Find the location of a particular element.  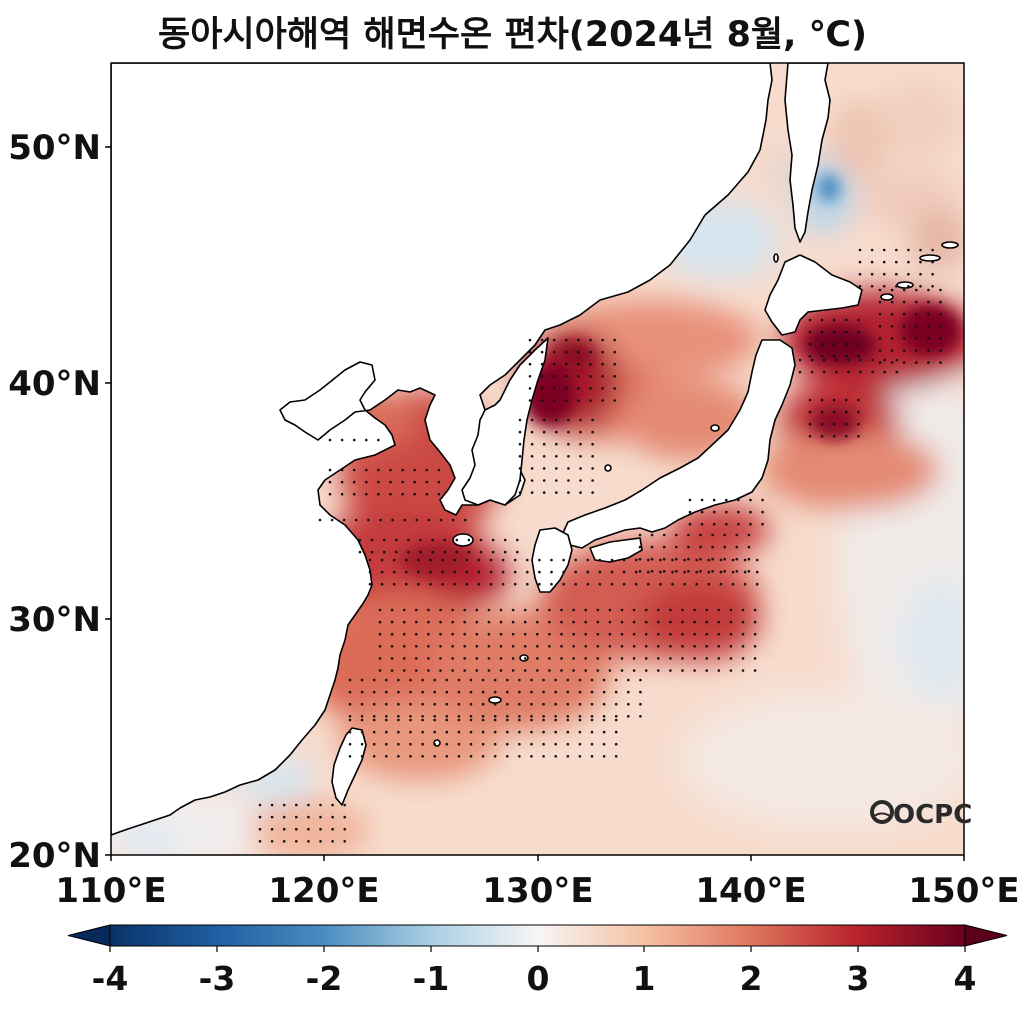

colorbar-tick-label: -3 is located at coordinates (217, 978).